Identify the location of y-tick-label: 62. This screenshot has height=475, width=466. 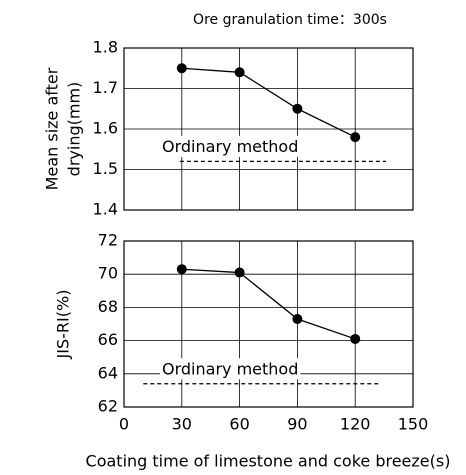
(108, 406).